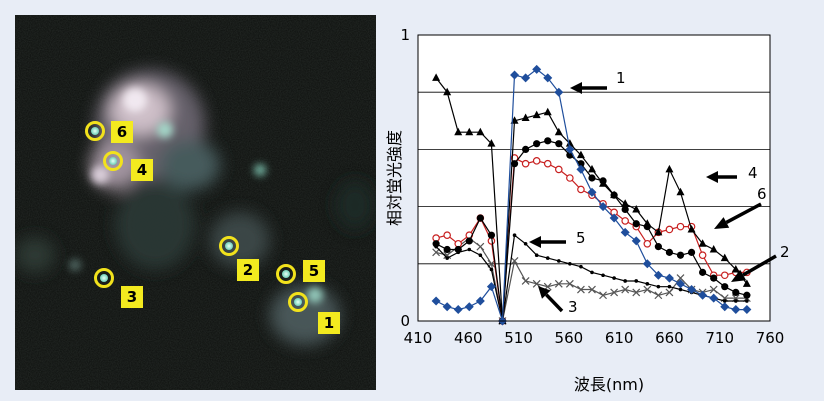 This screenshot has width=824, height=401. I want to click on cell-4-label: 4, so click(142, 170).